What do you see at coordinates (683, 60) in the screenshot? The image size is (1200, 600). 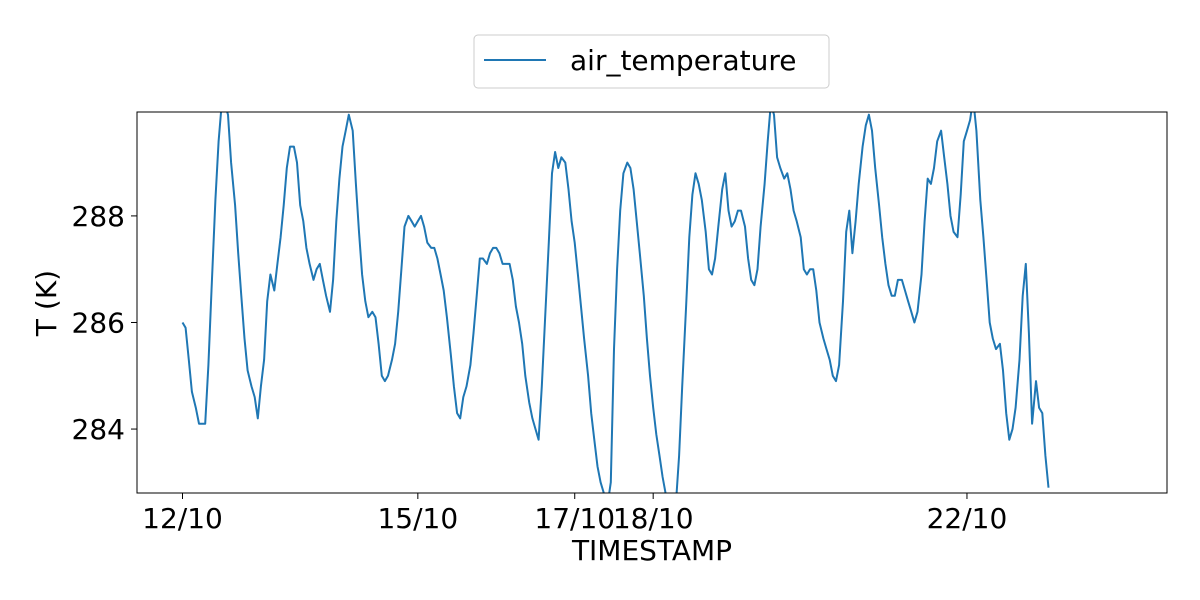 I see `legend-label: air_temperature` at bounding box center [683, 60].